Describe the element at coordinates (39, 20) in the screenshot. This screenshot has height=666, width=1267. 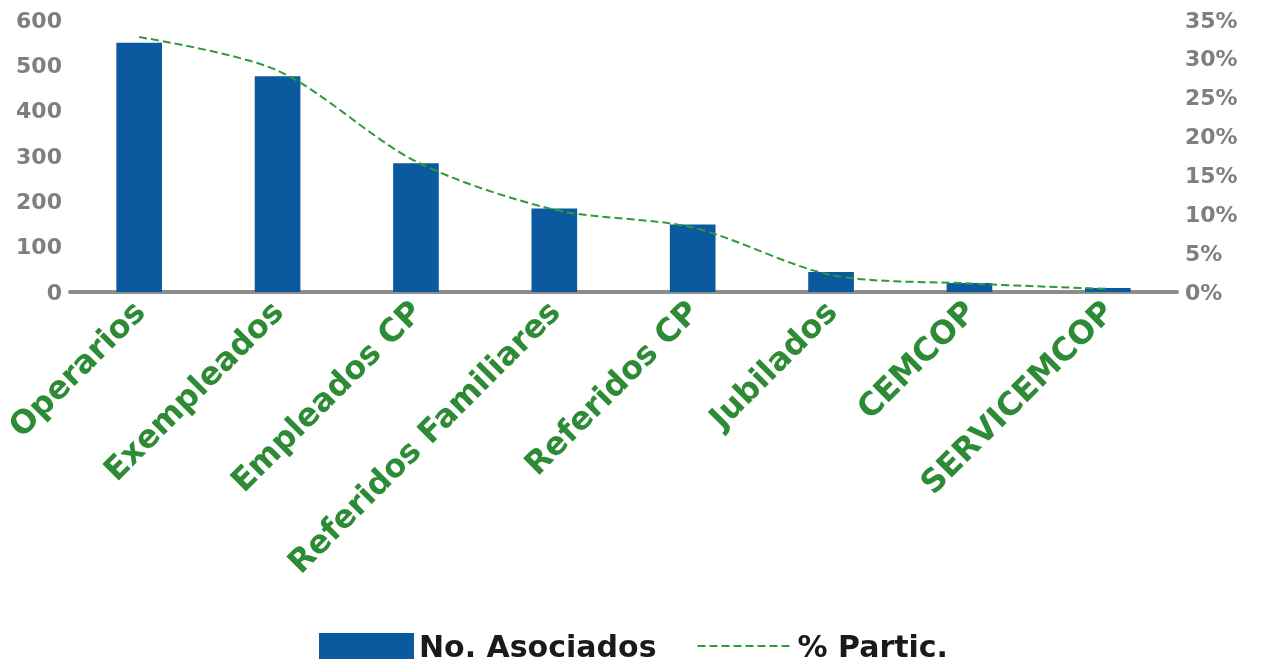
I see `y-tick-label: 600` at that location.